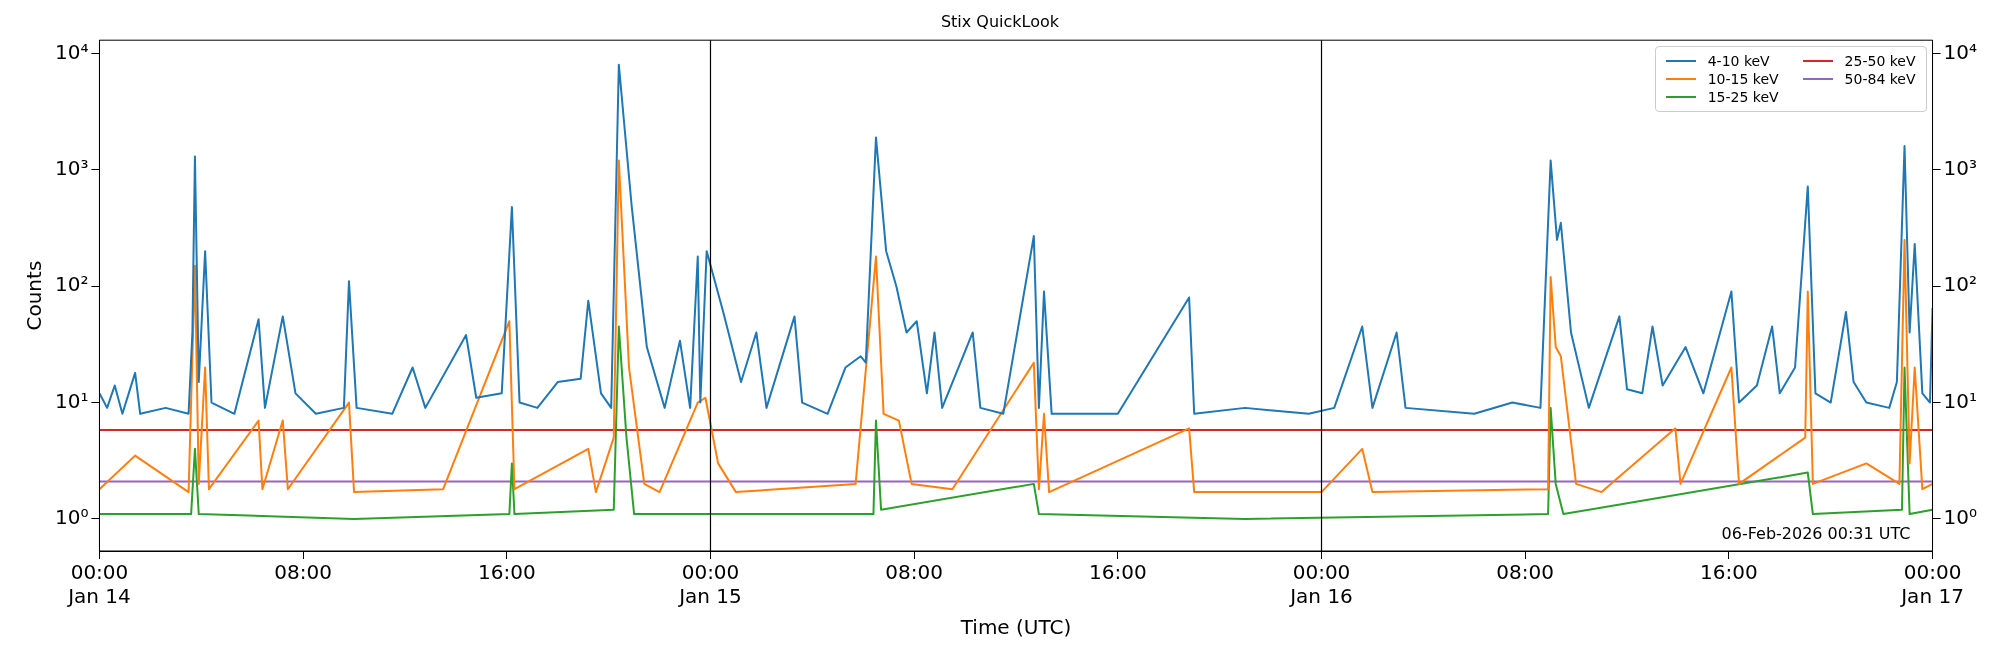 This screenshot has height=650, width=2000. I want to click on annotation: 06-Feb-2026 00:31 UTC, so click(1816, 534).